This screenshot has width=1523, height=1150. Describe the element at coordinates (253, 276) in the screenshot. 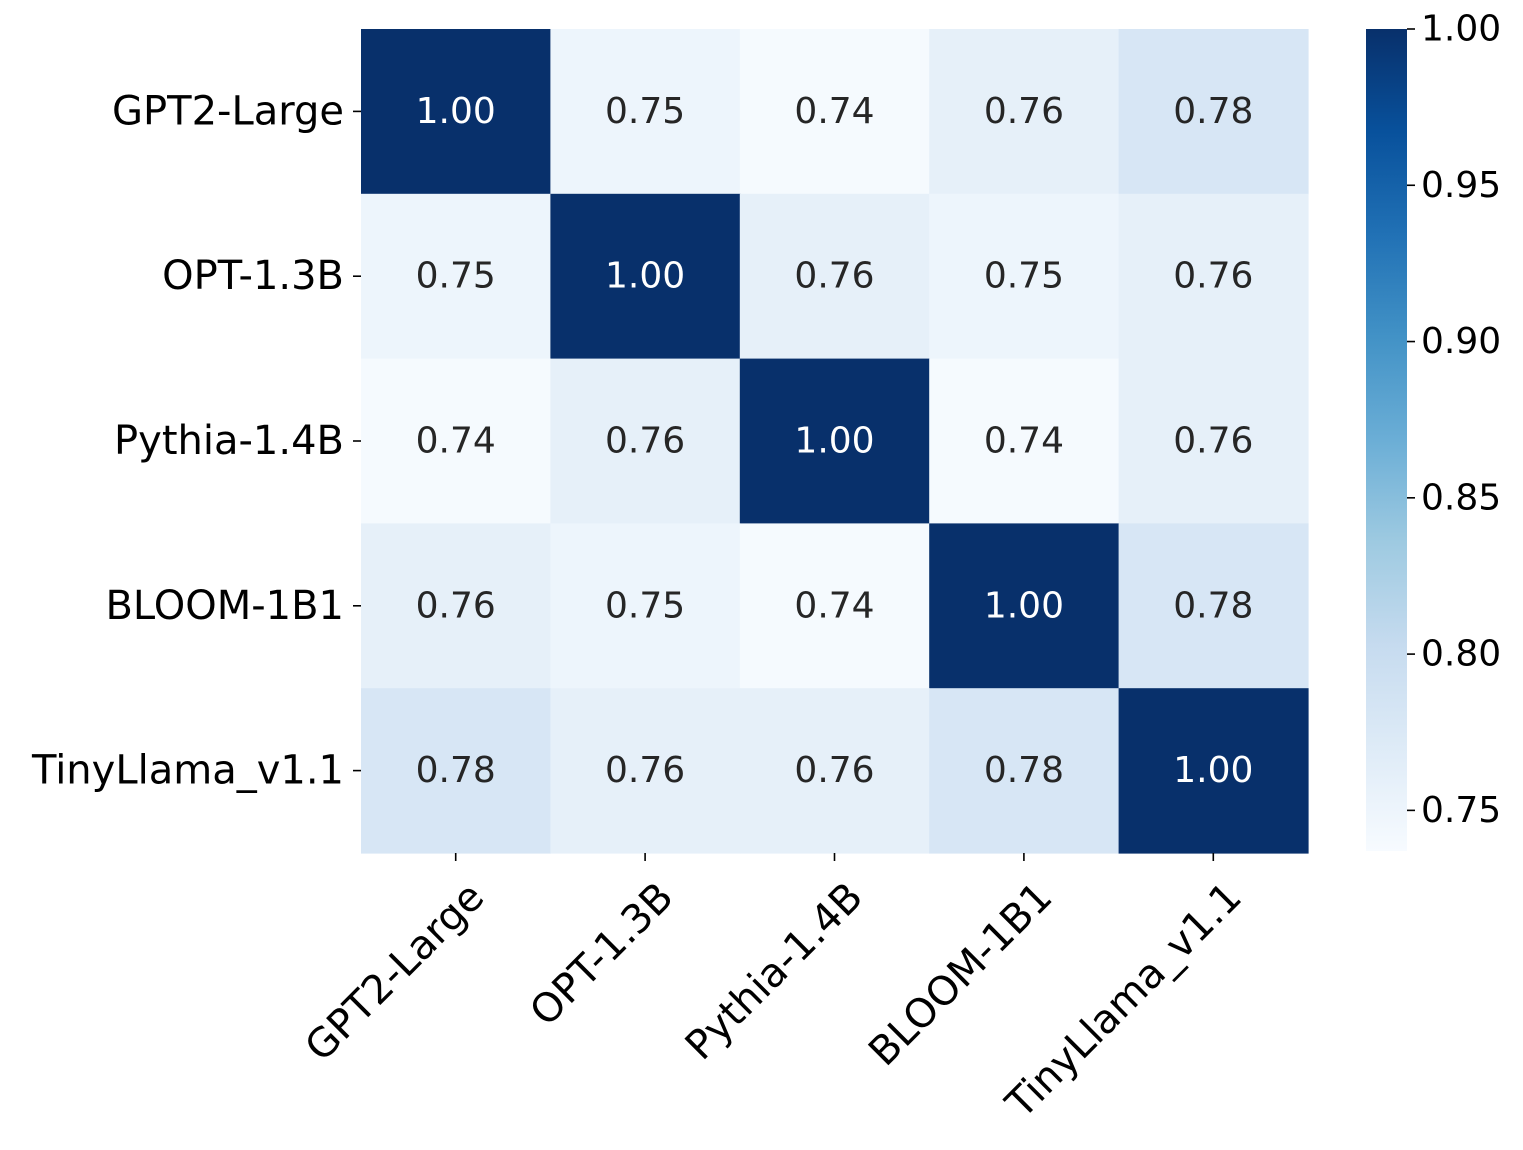

I see `y-tick-label-1: OPT-1.3B` at that location.